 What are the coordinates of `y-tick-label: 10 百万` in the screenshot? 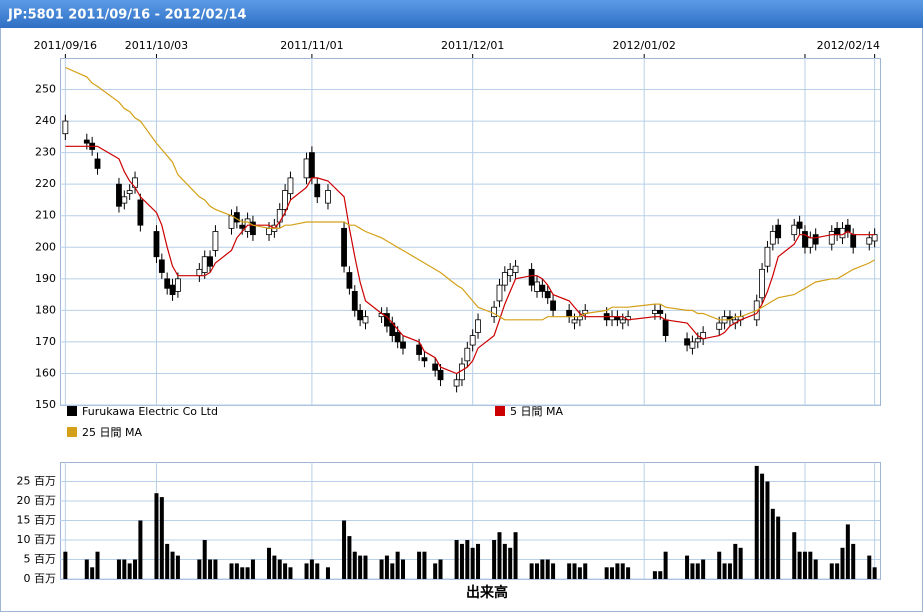 It's located at (37, 539).